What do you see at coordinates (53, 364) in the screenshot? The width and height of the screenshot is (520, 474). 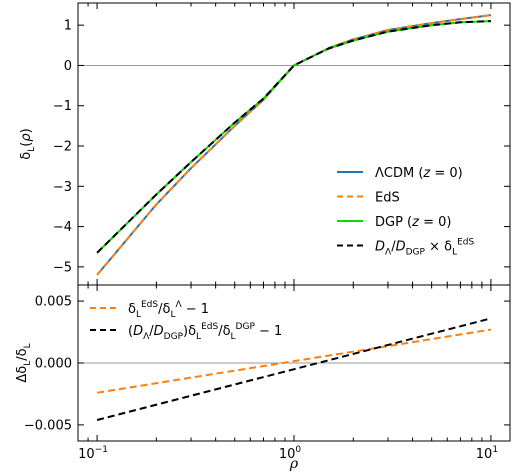 I see `y-tick-label: 0.000` at bounding box center [53, 364].